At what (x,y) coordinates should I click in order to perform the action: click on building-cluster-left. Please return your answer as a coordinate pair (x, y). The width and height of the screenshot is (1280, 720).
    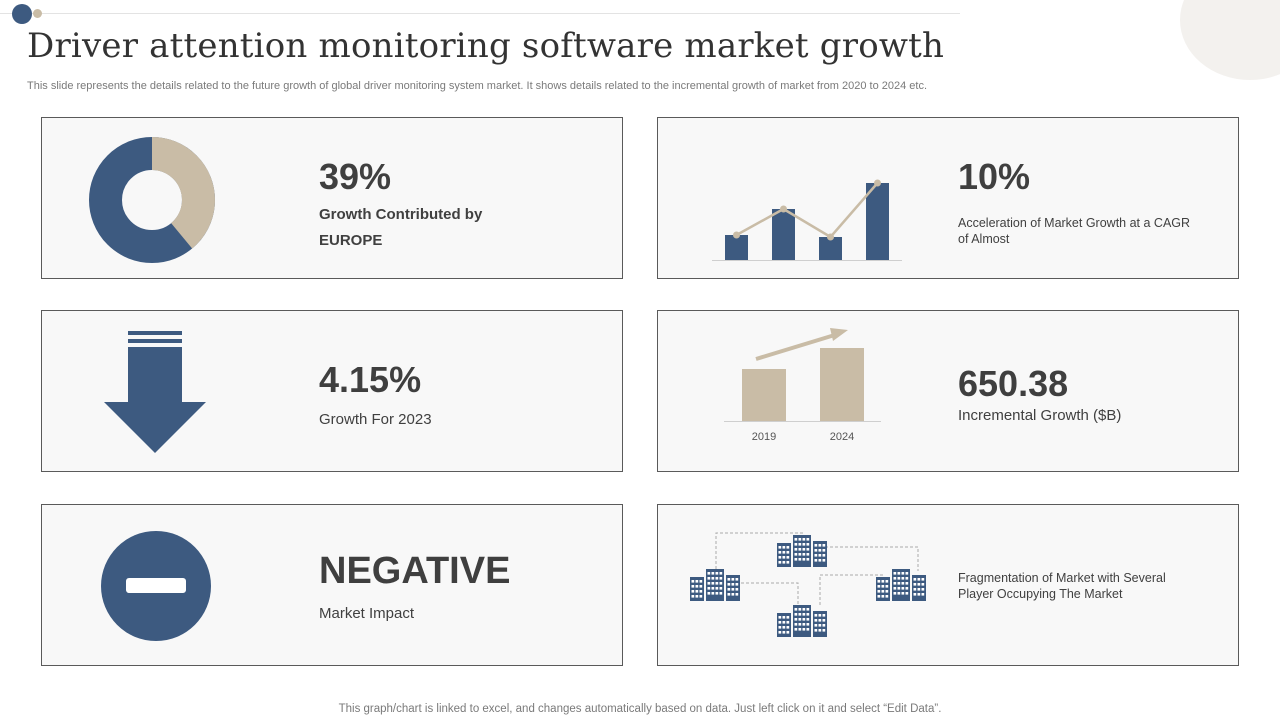
    Looking at the image, I should click on (715, 585).